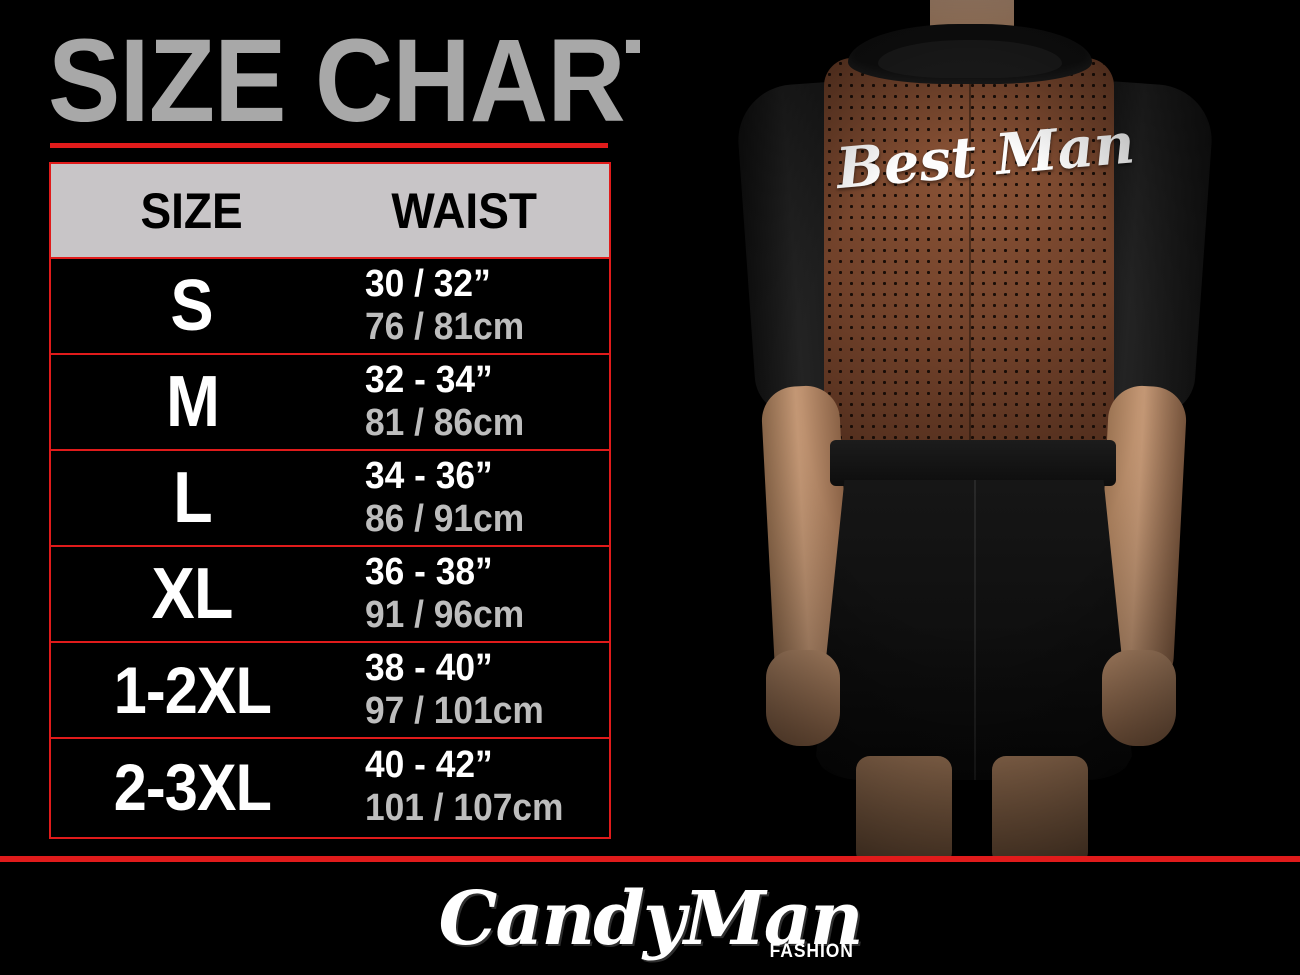  I want to click on title-divider, so click(329, 145).